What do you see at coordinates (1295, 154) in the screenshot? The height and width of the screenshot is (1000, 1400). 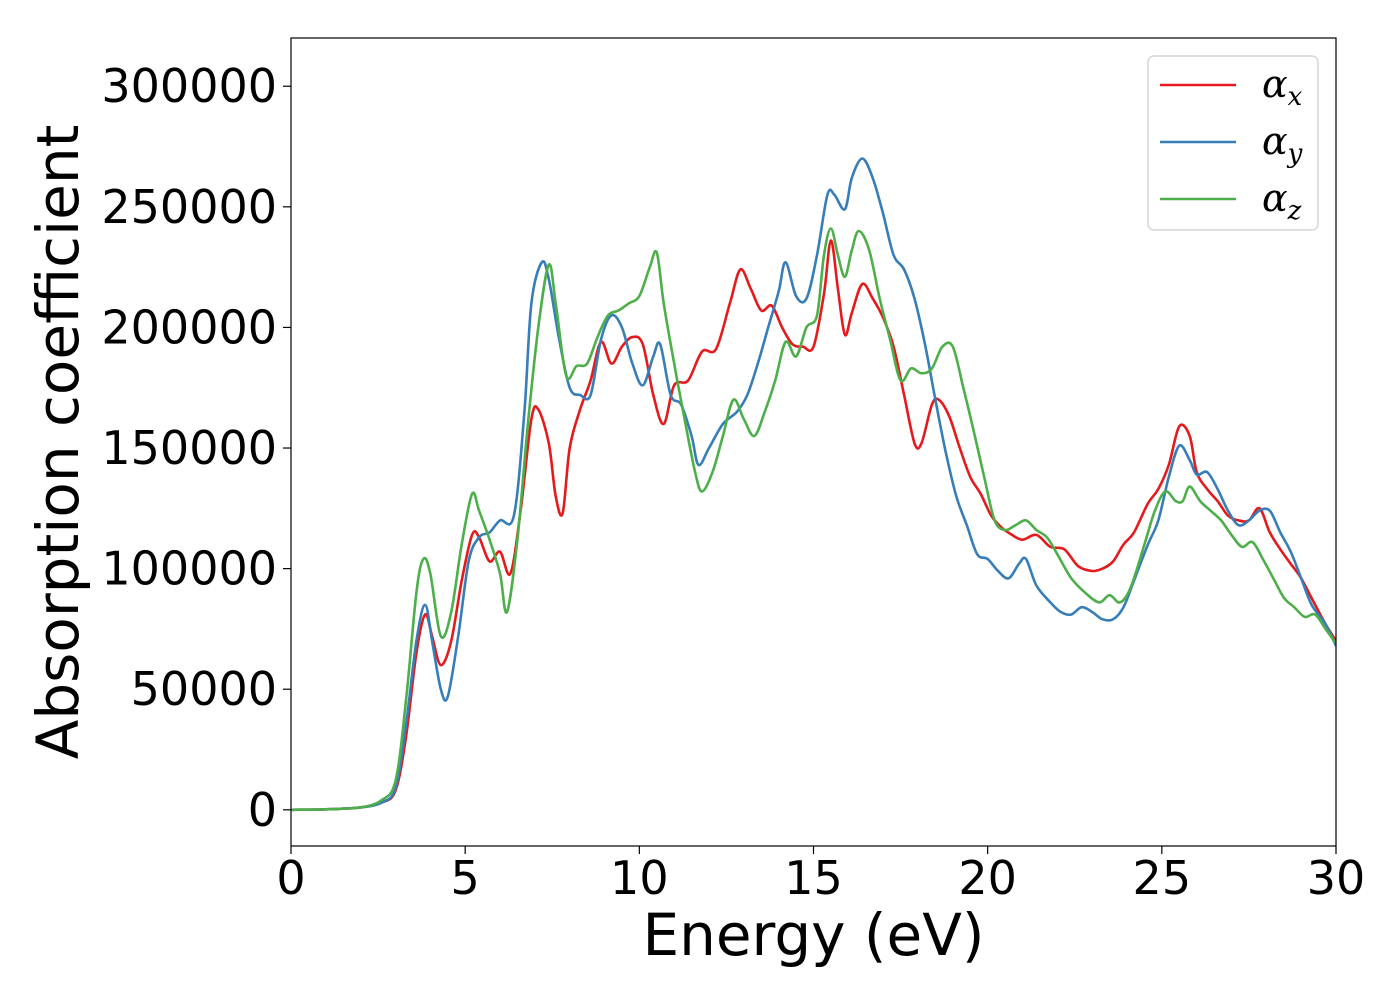 I see `legend-label-subscript: y` at bounding box center [1295, 154].